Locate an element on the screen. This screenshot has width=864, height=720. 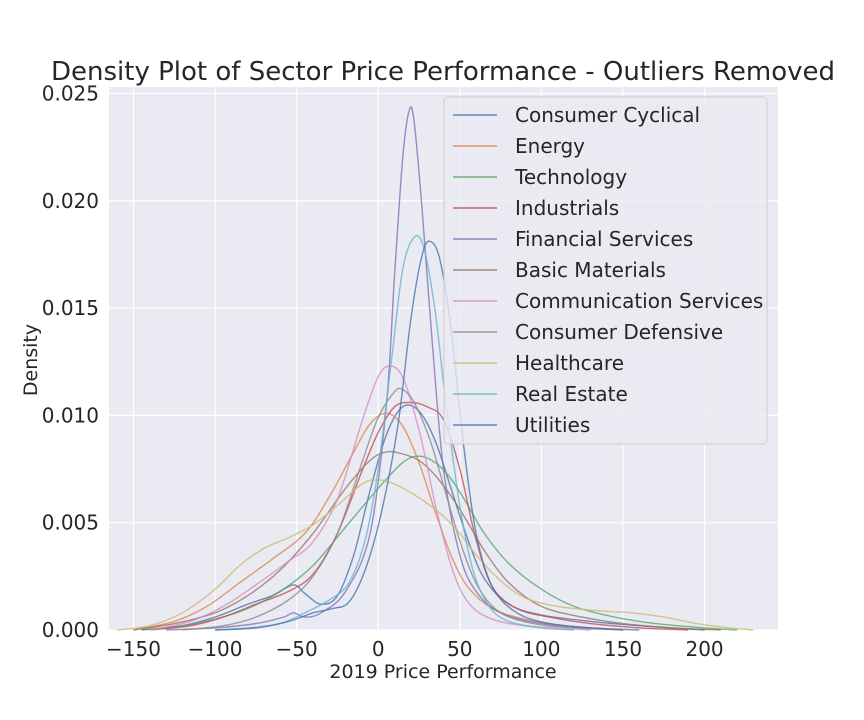
legend-label-industrials: Industrials is located at coordinates (567, 208).